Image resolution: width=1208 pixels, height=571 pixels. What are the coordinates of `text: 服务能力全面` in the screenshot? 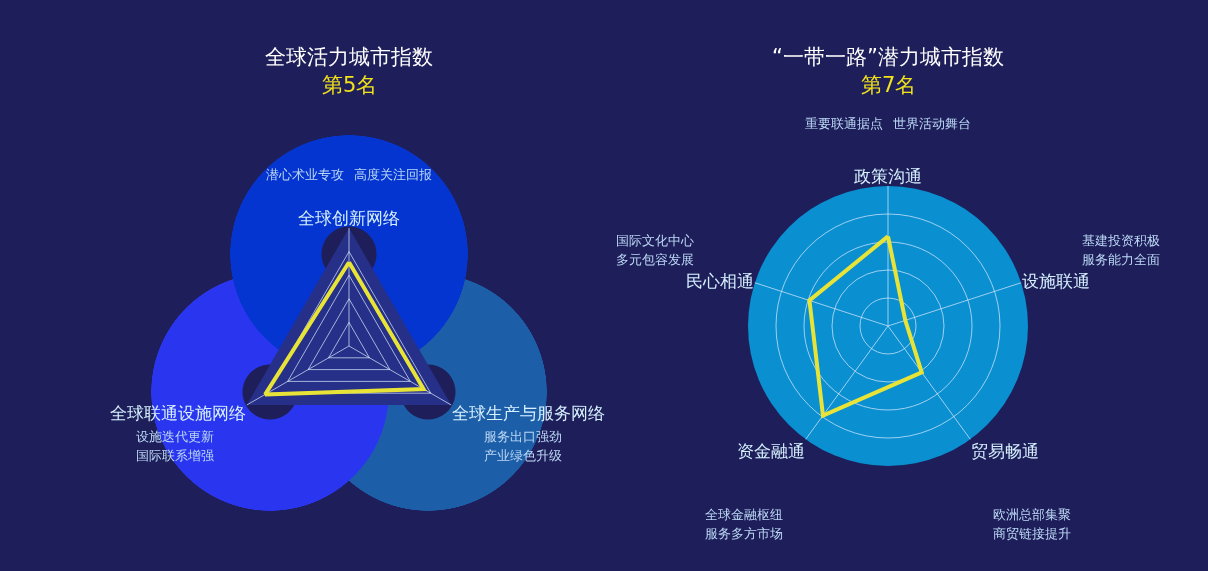 It's located at (1121, 259).